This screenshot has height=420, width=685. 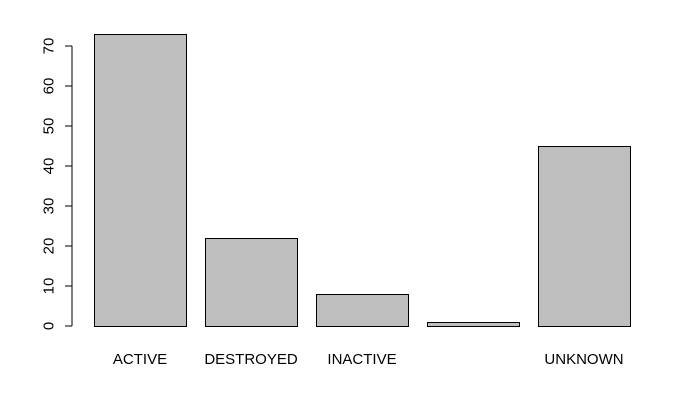 I want to click on y-tick-label: 50, so click(x=49, y=126).